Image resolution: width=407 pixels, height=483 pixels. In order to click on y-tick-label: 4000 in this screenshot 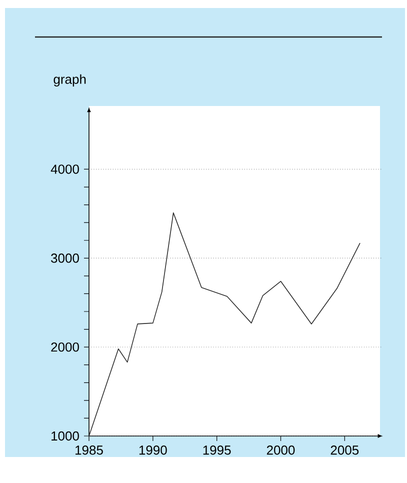, I will do `click(64, 169)`.